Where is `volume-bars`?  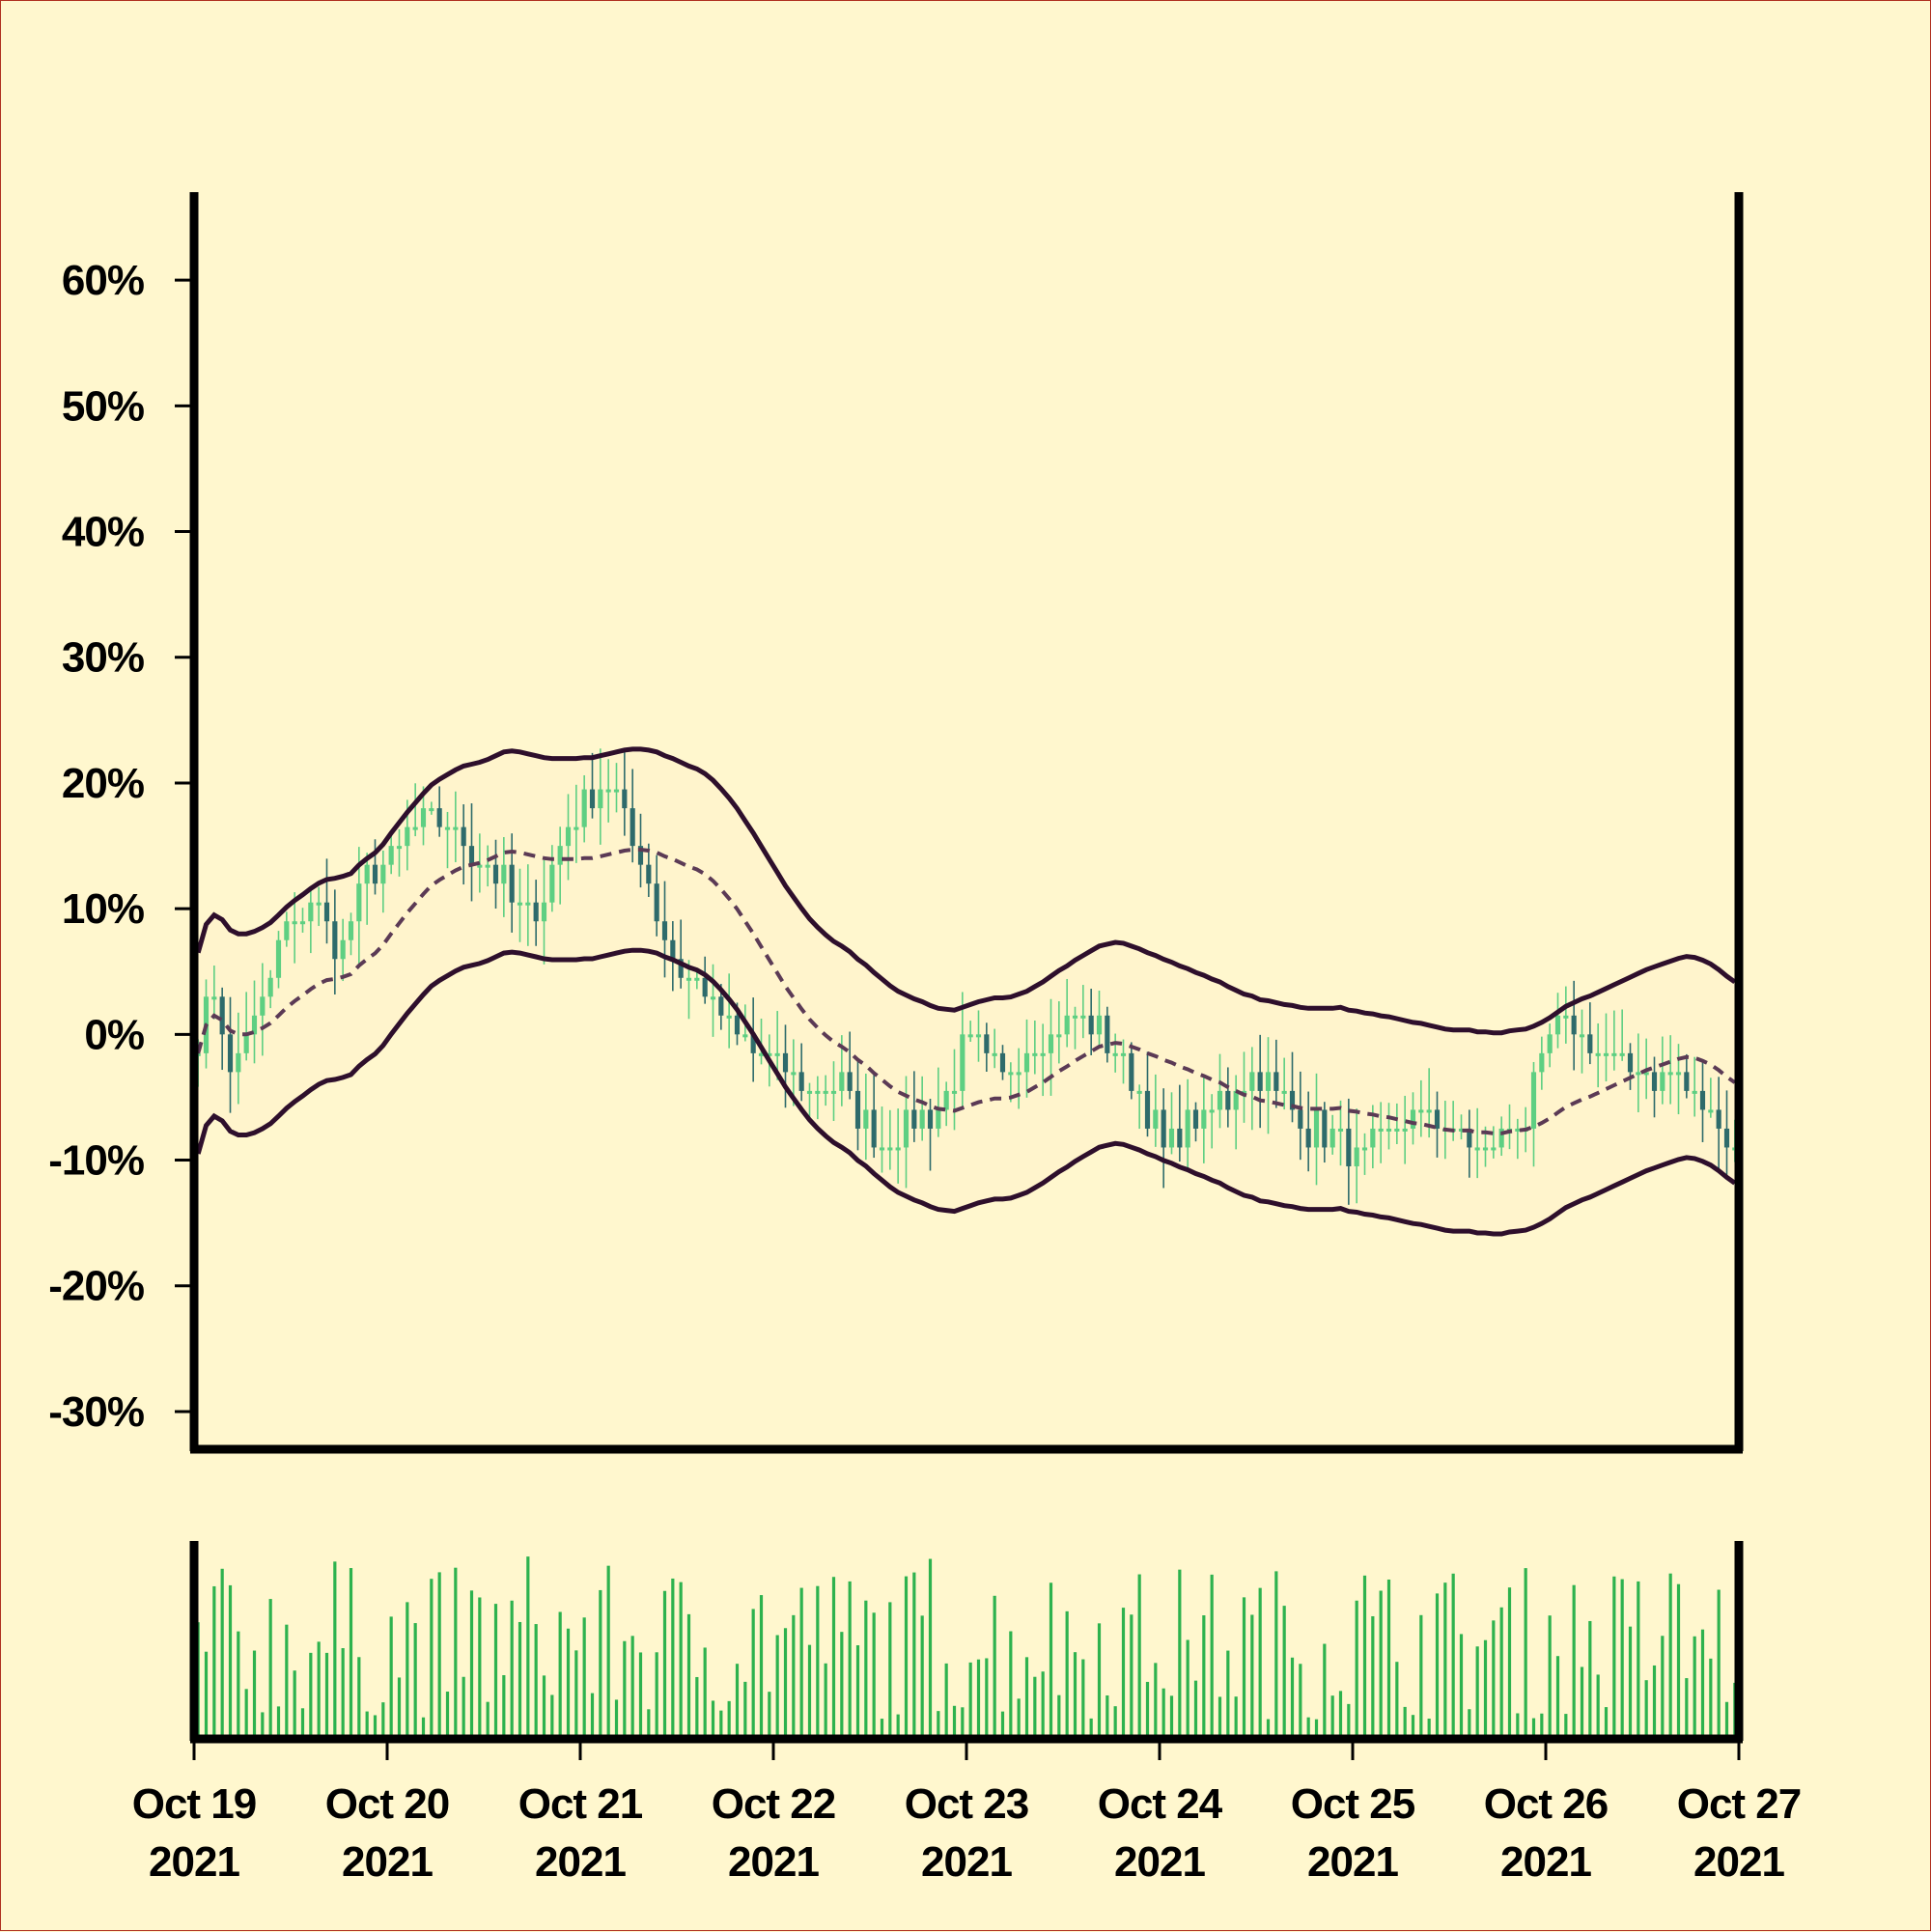 volume-bars is located at coordinates (966, 1648).